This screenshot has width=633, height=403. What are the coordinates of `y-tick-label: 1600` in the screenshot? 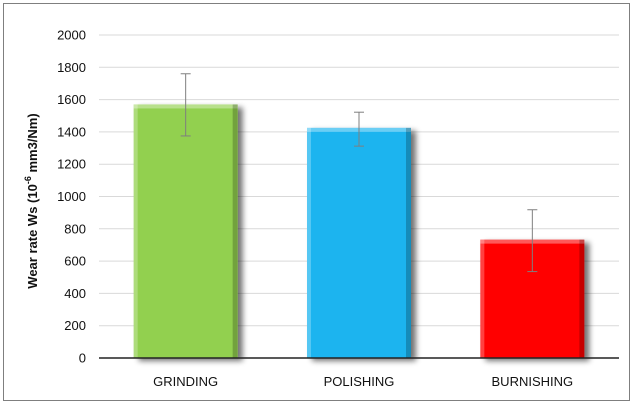 It's located at (71, 99).